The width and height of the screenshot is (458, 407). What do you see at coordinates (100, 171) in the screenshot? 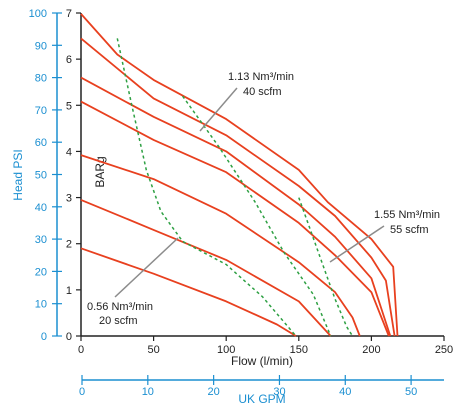
I see `barg-axis-label: BARg` at bounding box center [100, 171].